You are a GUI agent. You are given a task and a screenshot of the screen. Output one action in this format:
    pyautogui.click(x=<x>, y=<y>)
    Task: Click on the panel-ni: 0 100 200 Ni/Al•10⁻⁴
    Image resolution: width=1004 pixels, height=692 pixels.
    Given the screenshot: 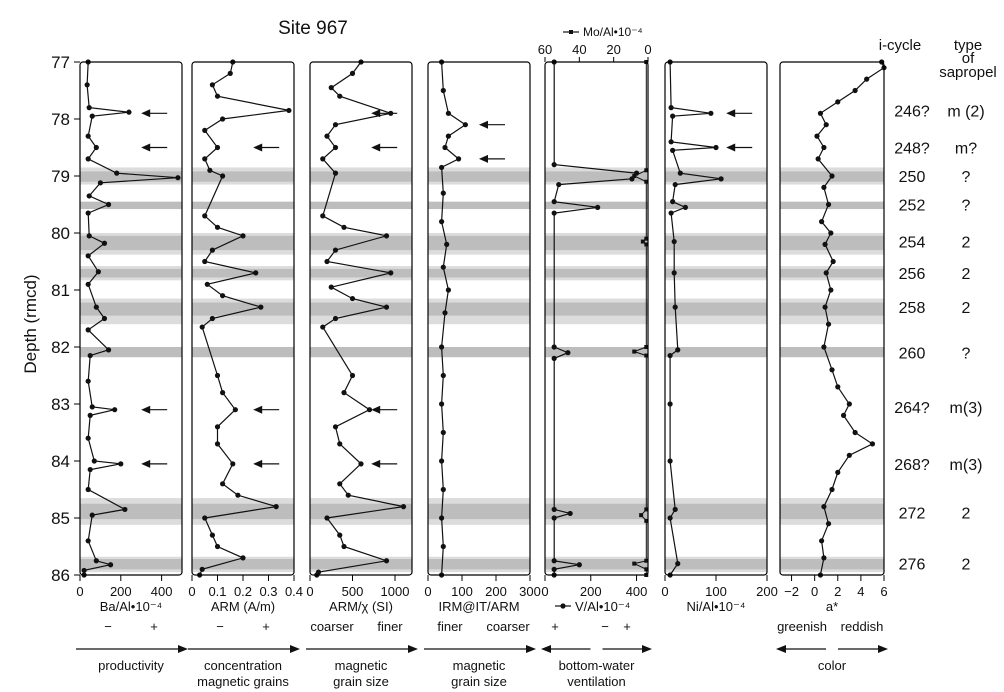 What is the action you would take?
    pyautogui.click(x=719, y=336)
    